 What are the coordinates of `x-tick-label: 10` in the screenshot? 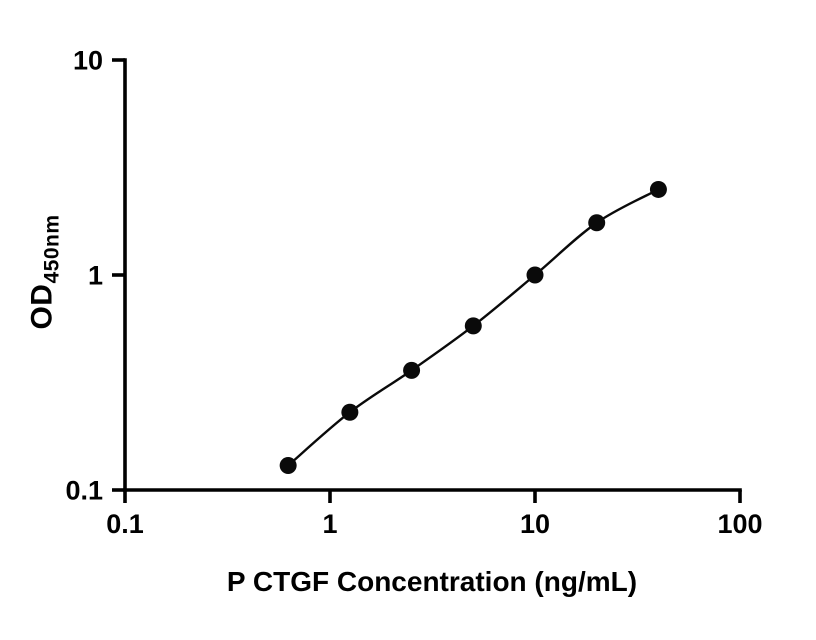 It's located at (535, 524).